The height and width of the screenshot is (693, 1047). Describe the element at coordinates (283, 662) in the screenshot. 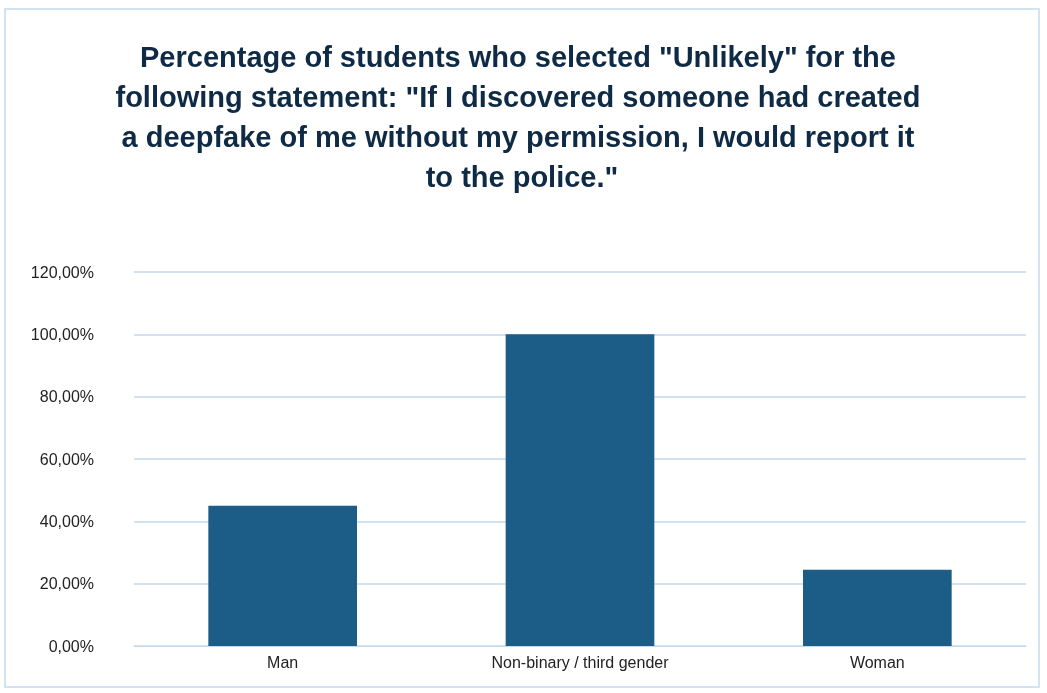

I see `x-tick-label: Man` at that location.